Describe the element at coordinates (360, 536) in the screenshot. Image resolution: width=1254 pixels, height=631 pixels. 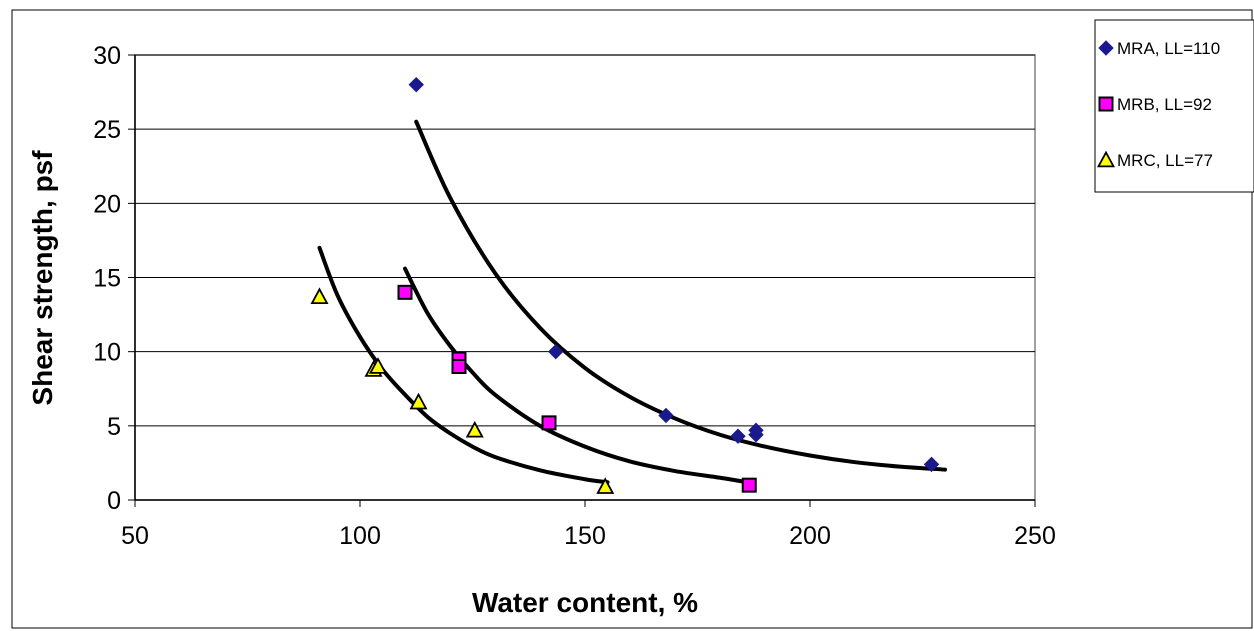
I see `x-tick-label: 100` at that location.